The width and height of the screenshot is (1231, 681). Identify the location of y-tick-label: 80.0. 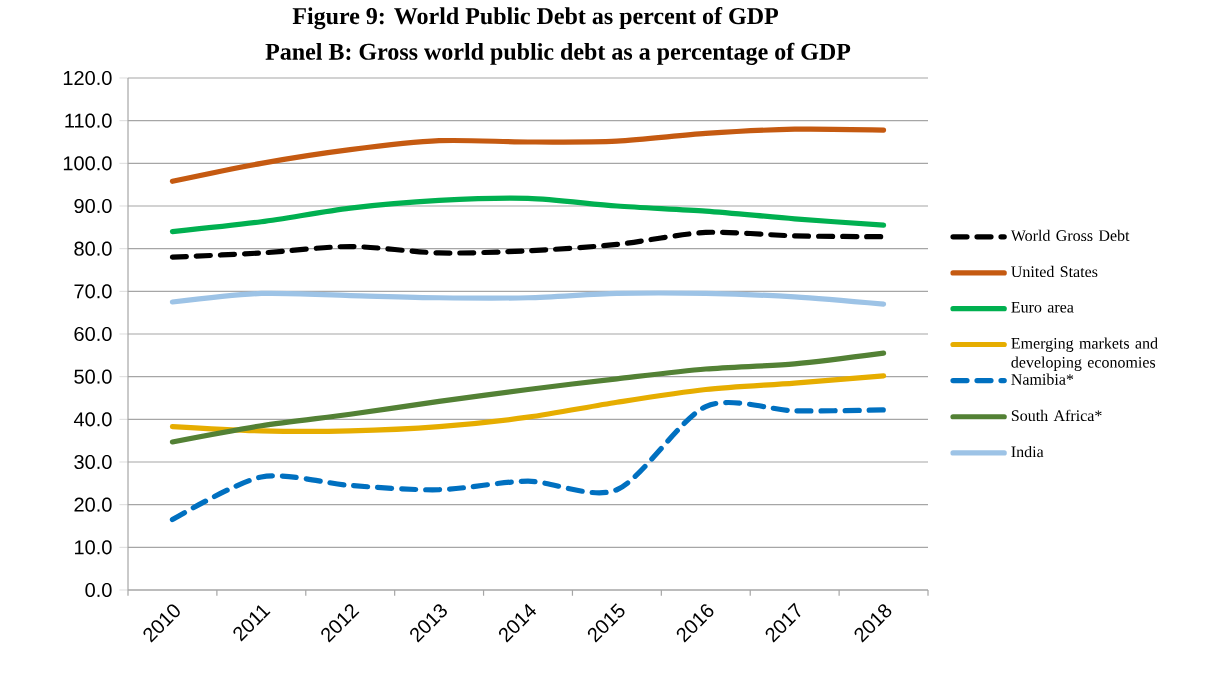
(93, 248).